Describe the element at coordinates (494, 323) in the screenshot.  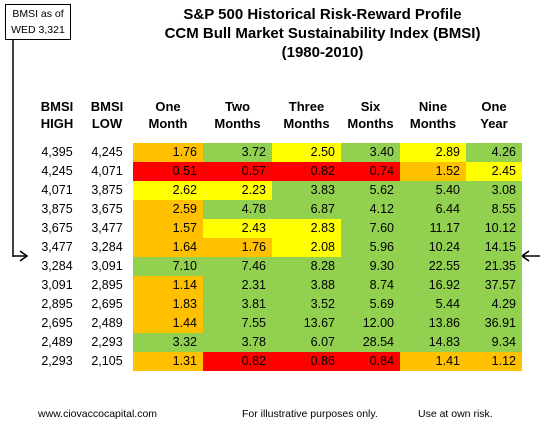
I see `value-cell: 36.91` at that location.